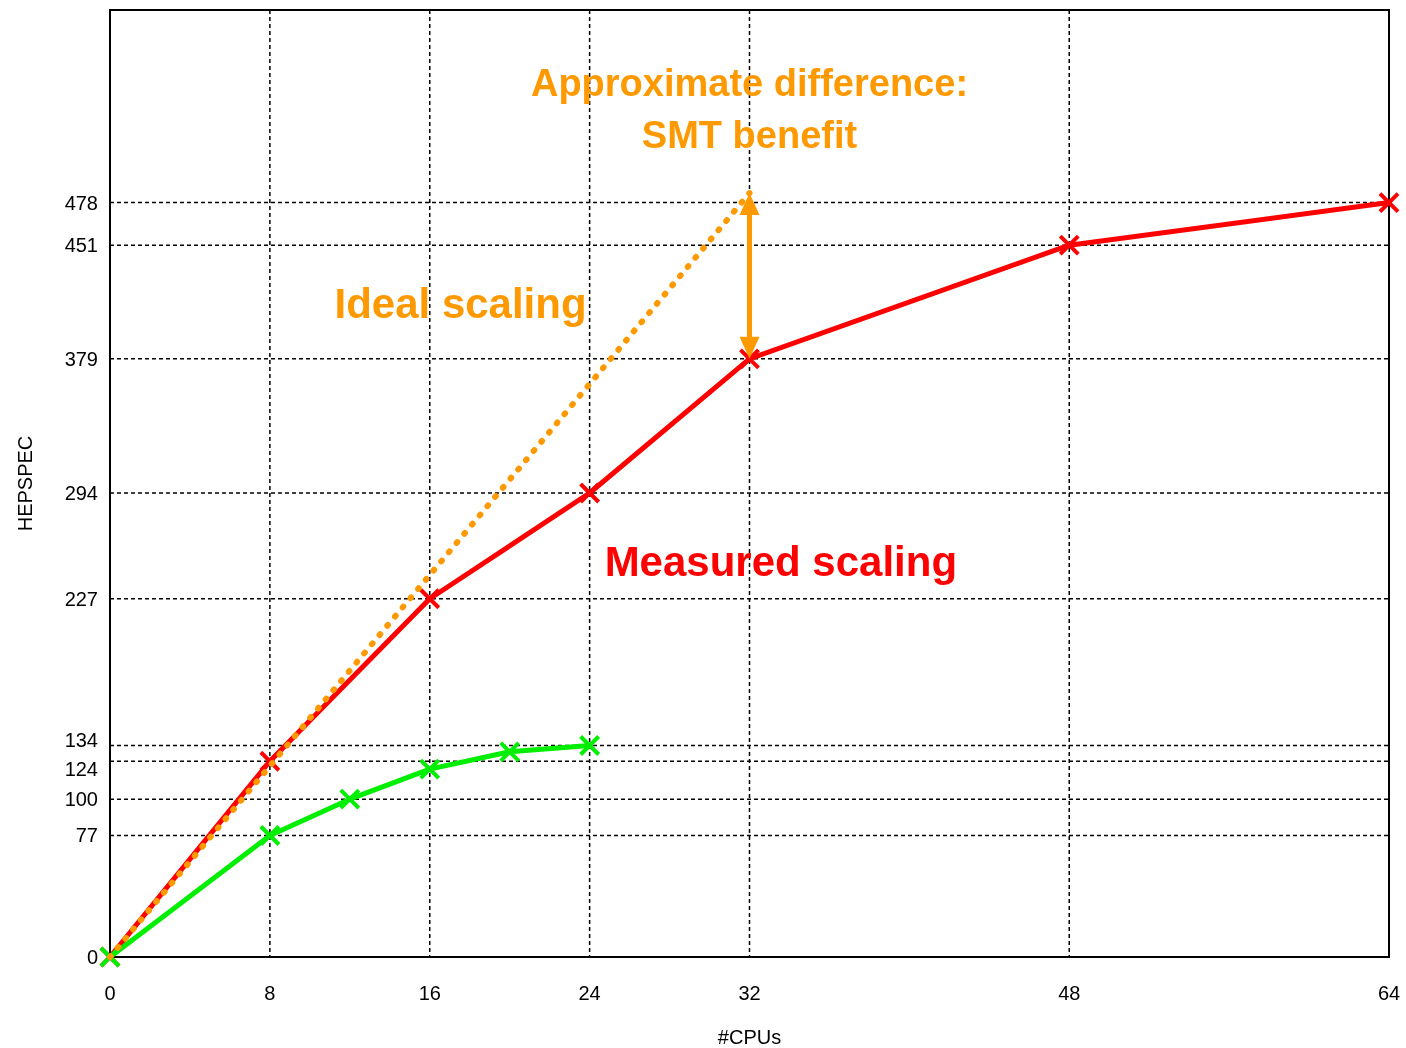  Describe the element at coordinates (81, 358) in the screenshot. I see `y-tick-label: 379` at that location.